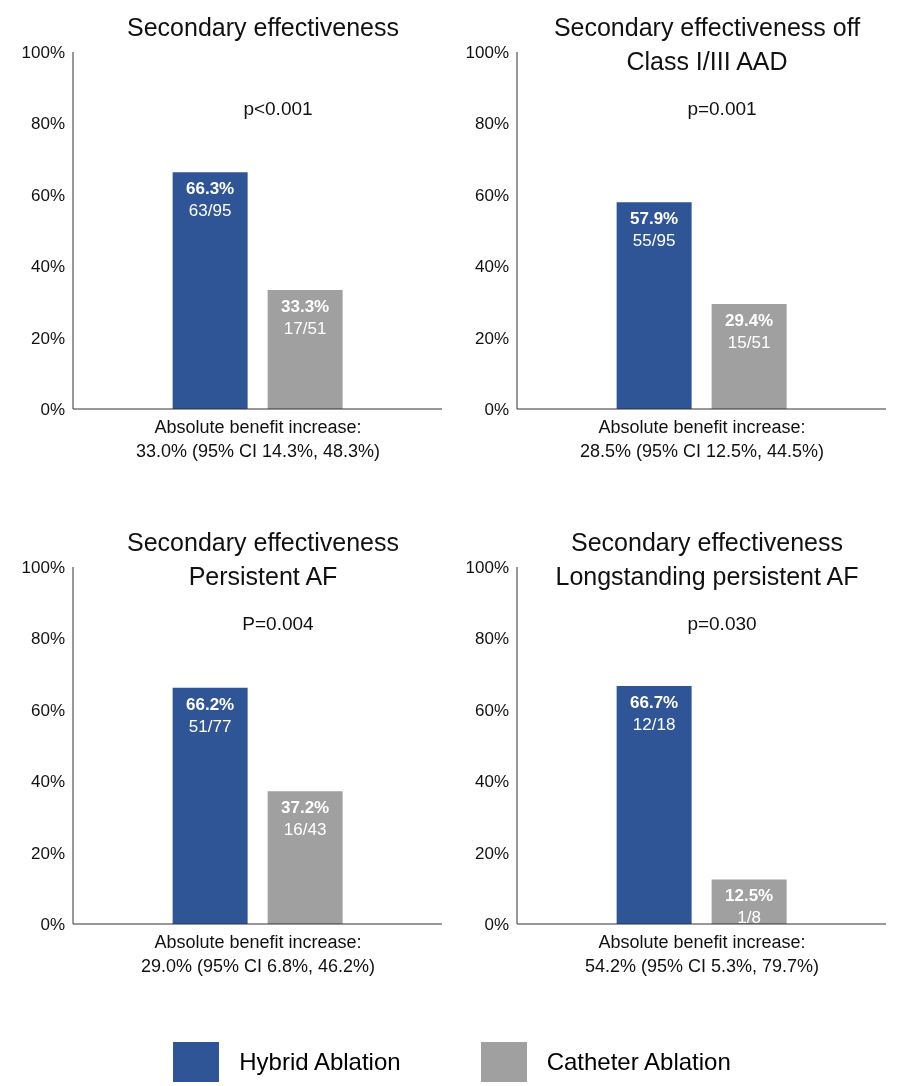  I want to click on text: Absolute benefit increase: 54.2% (95% CI 5.3%, 79.7%), so click(702, 954).